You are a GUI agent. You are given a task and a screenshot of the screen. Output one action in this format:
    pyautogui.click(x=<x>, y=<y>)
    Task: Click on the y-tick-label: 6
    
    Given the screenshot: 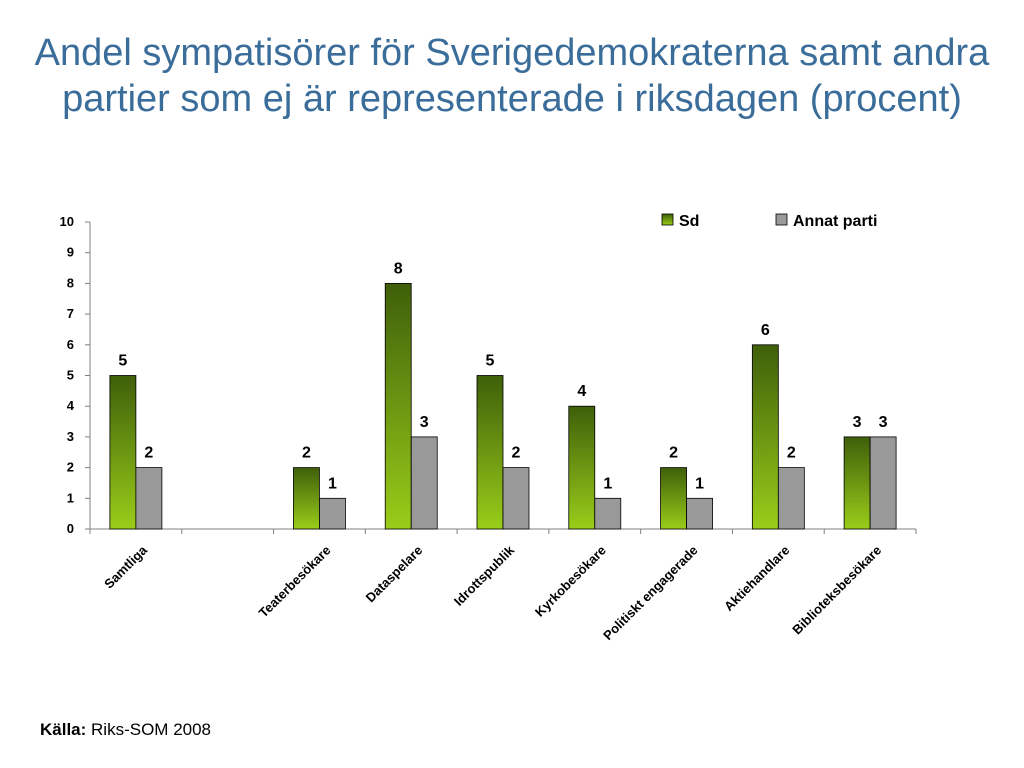 What is the action you would take?
    pyautogui.click(x=70, y=344)
    